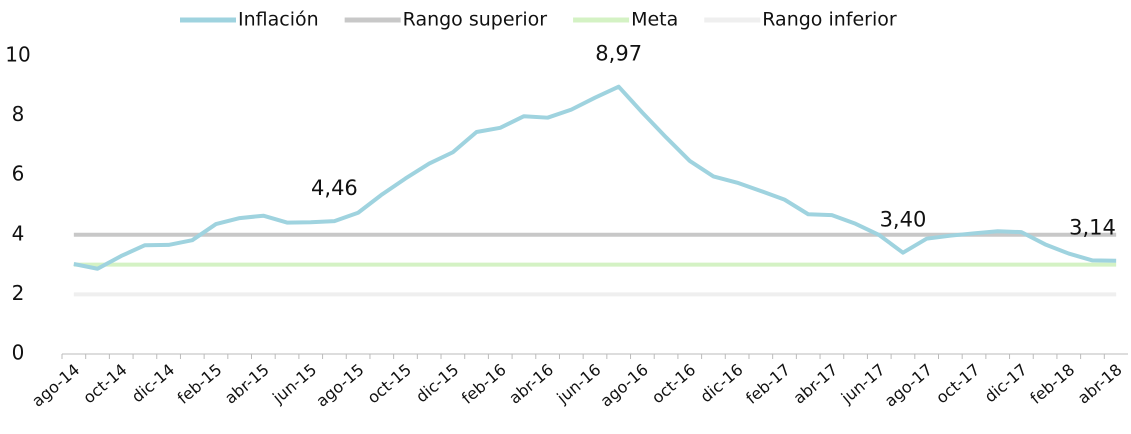 Image resolution: width=1131 pixels, height=434 pixels. What do you see at coordinates (768, 384) in the screenshot?
I see `x-tick-label: feb-17` at bounding box center [768, 384].